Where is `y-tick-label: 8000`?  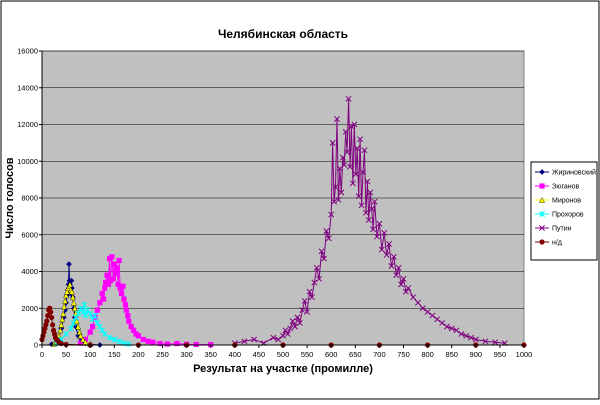
y-tick-label: 8000 is located at coordinates (29, 198).